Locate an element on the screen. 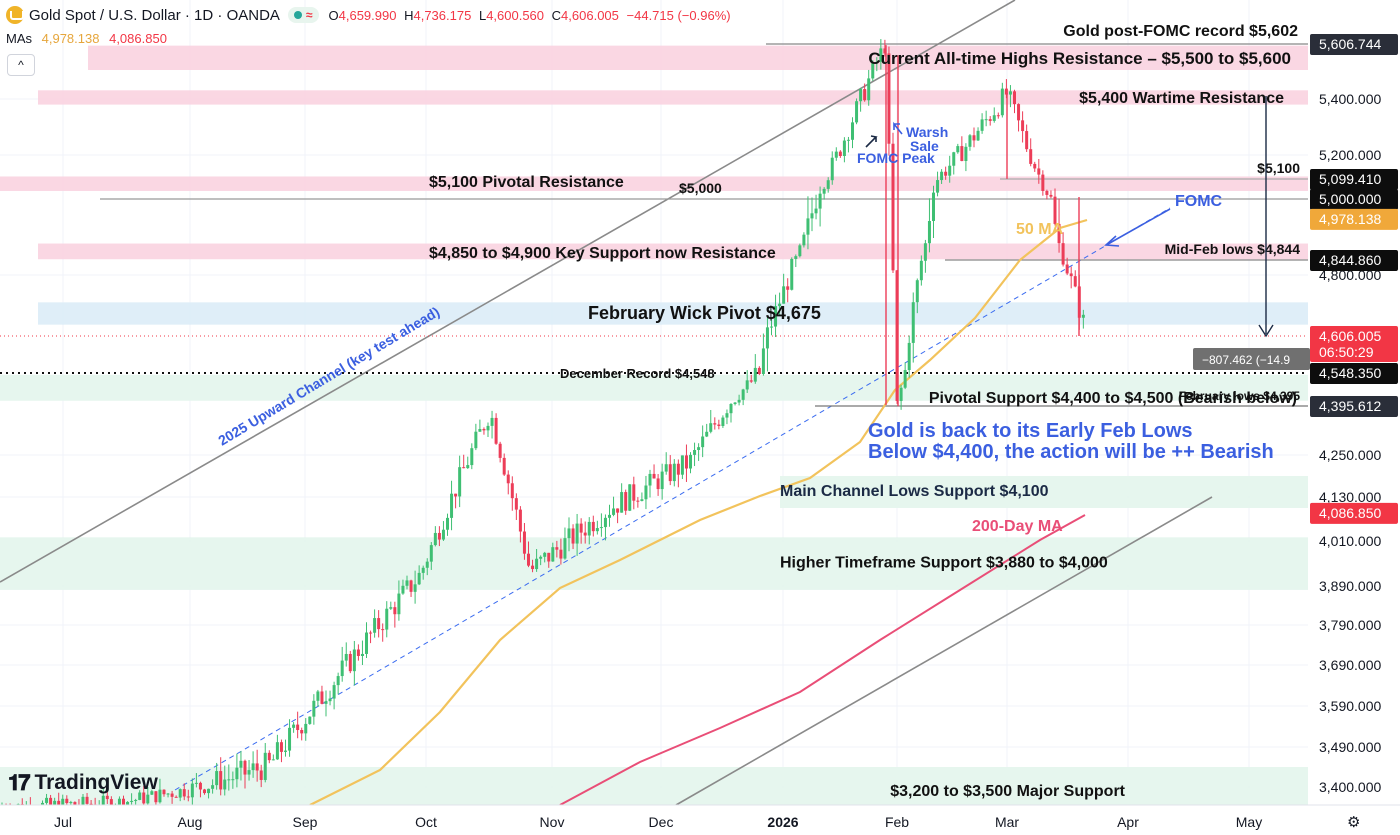  high-key: H is located at coordinates (409, 15).